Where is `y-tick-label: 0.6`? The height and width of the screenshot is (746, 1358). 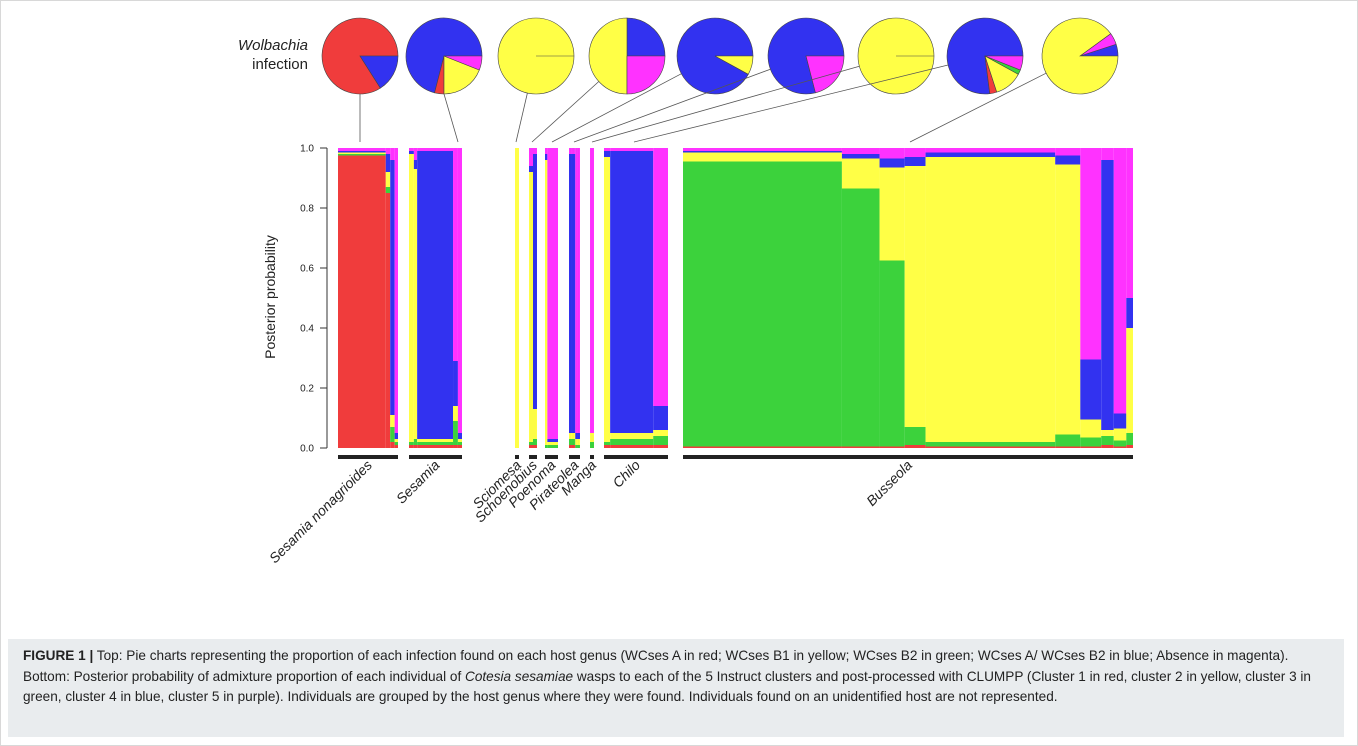 y-tick-label: 0.6 is located at coordinates (307, 269).